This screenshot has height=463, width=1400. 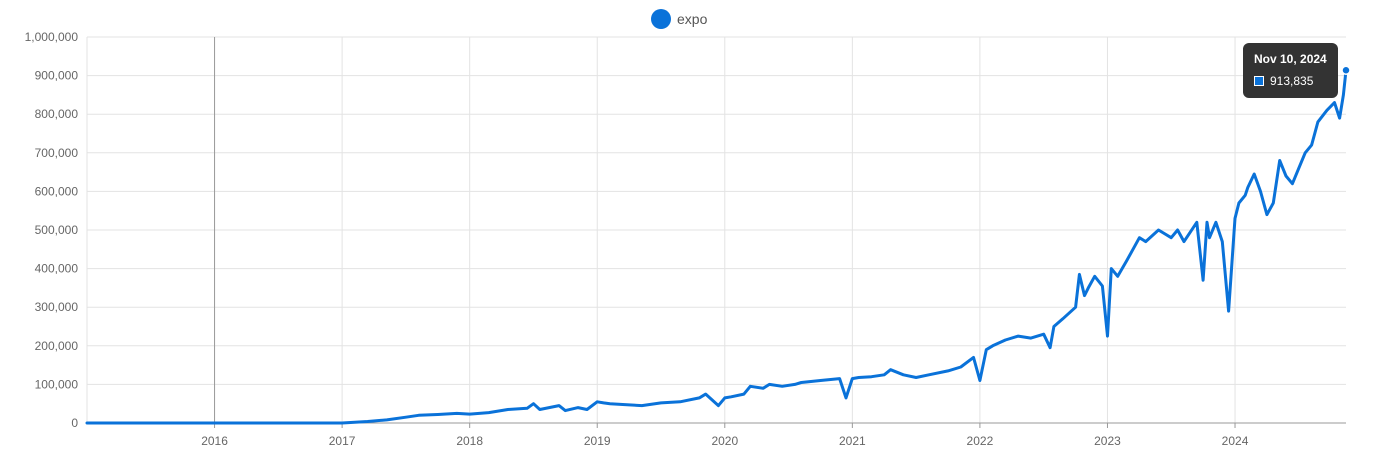 I want to click on y-tick-label: 600,000, so click(x=57, y=191).